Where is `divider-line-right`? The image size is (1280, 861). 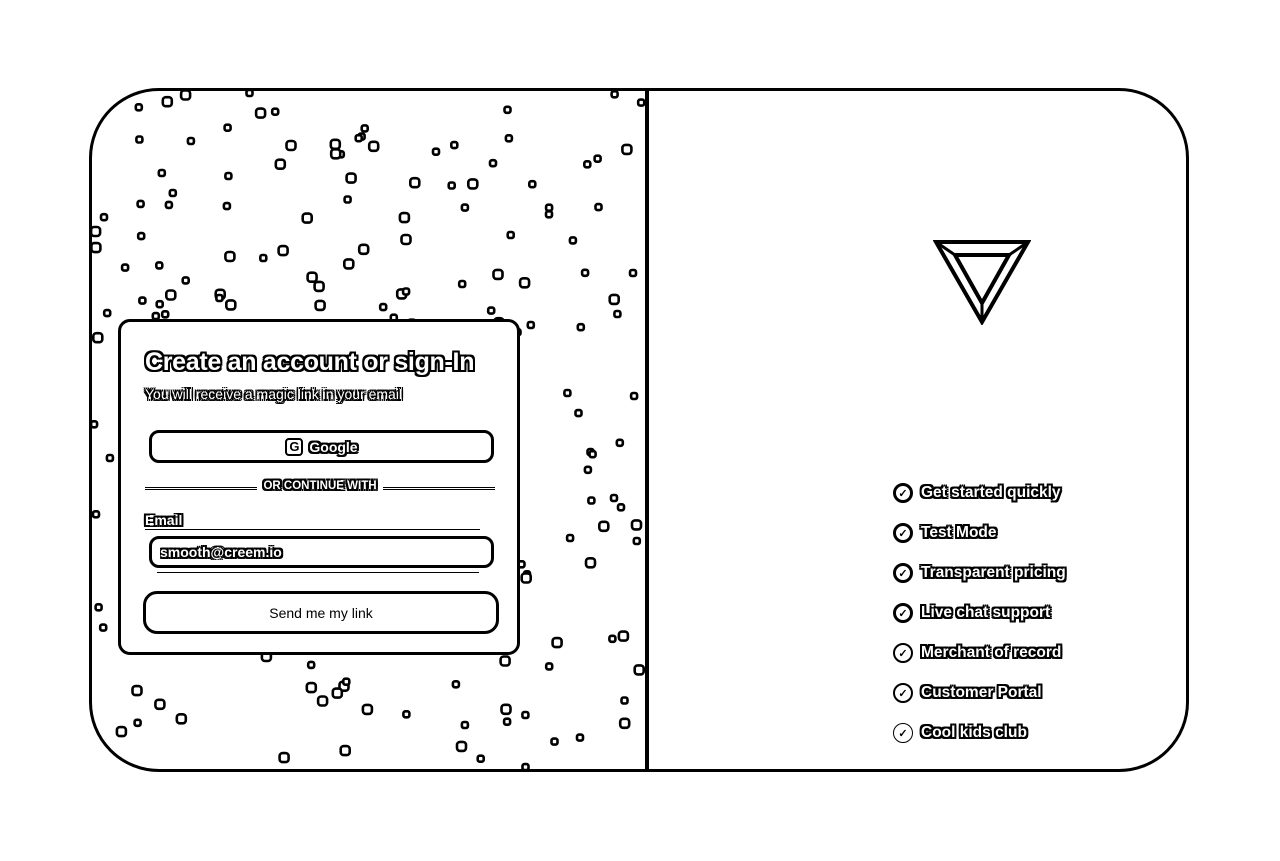 divider-line-right is located at coordinates (439, 488).